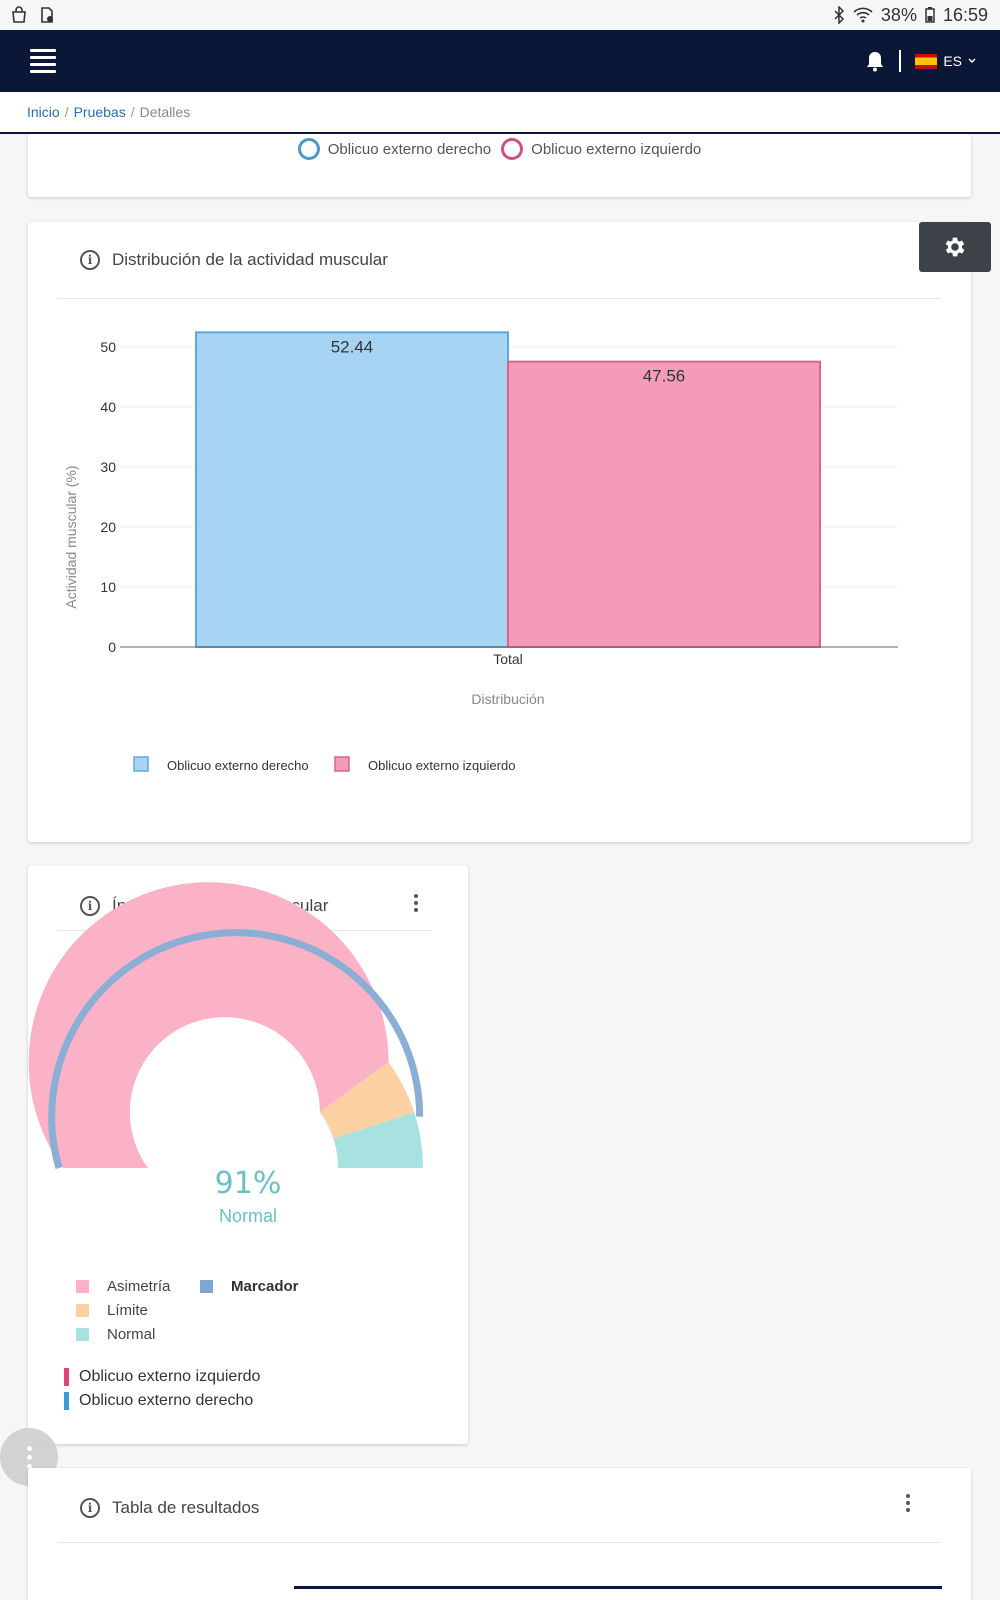 The image size is (1000, 1600). I want to click on y-tick-label: 0, so click(112, 647).